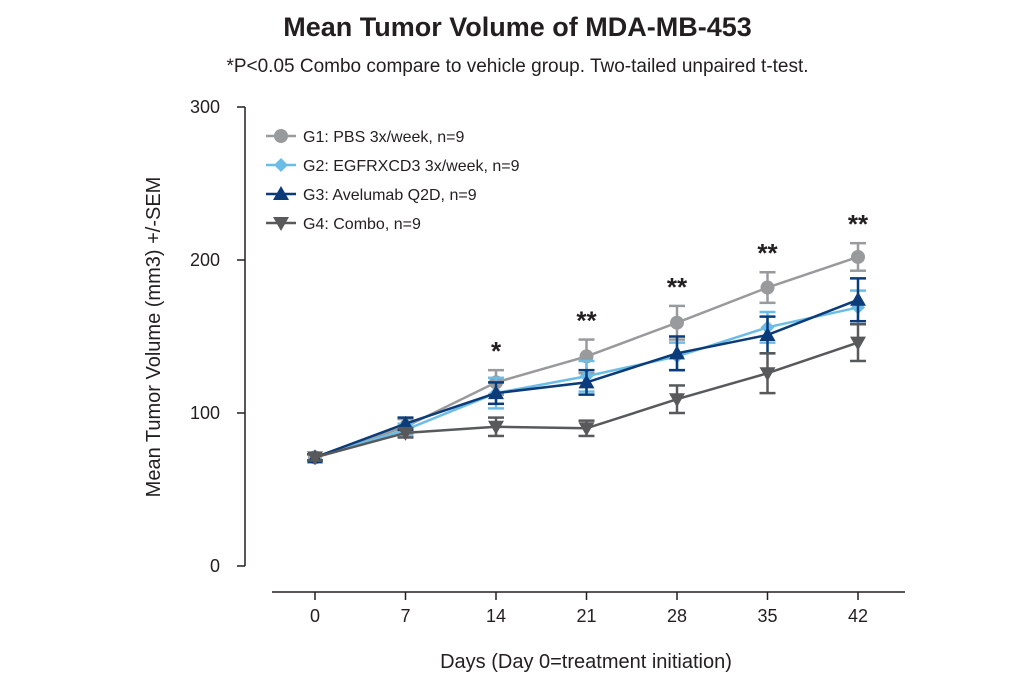 The height and width of the screenshot is (684, 1035). Describe the element at coordinates (390, 195) in the screenshot. I see `legend-label: G3: Avelumab Q2D, n=9` at that location.